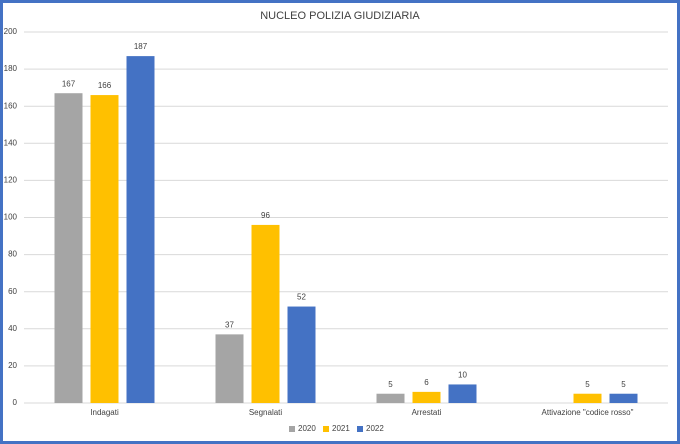 Image resolution: width=680 pixels, height=444 pixels. Describe the element at coordinates (301, 297) in the screenshot. I see `value-label: 52` at that location.